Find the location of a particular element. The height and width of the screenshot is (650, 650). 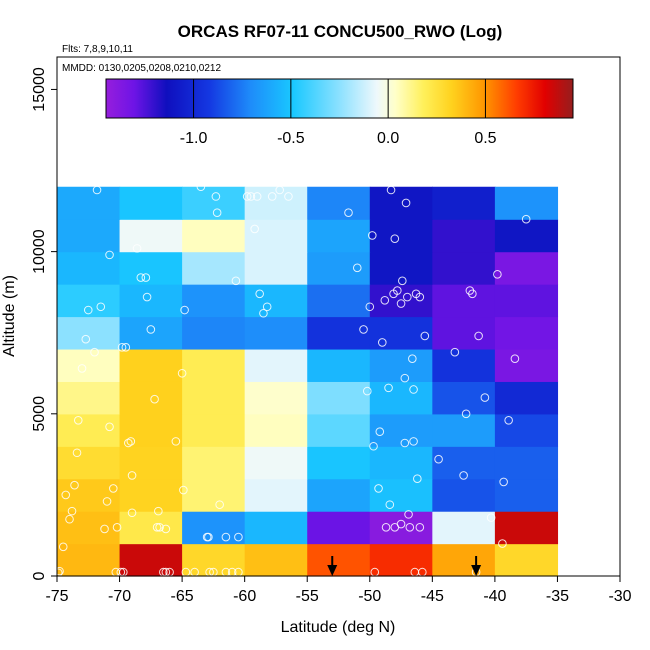

x-tick-label: -65 is located at coordinates (182, 596).